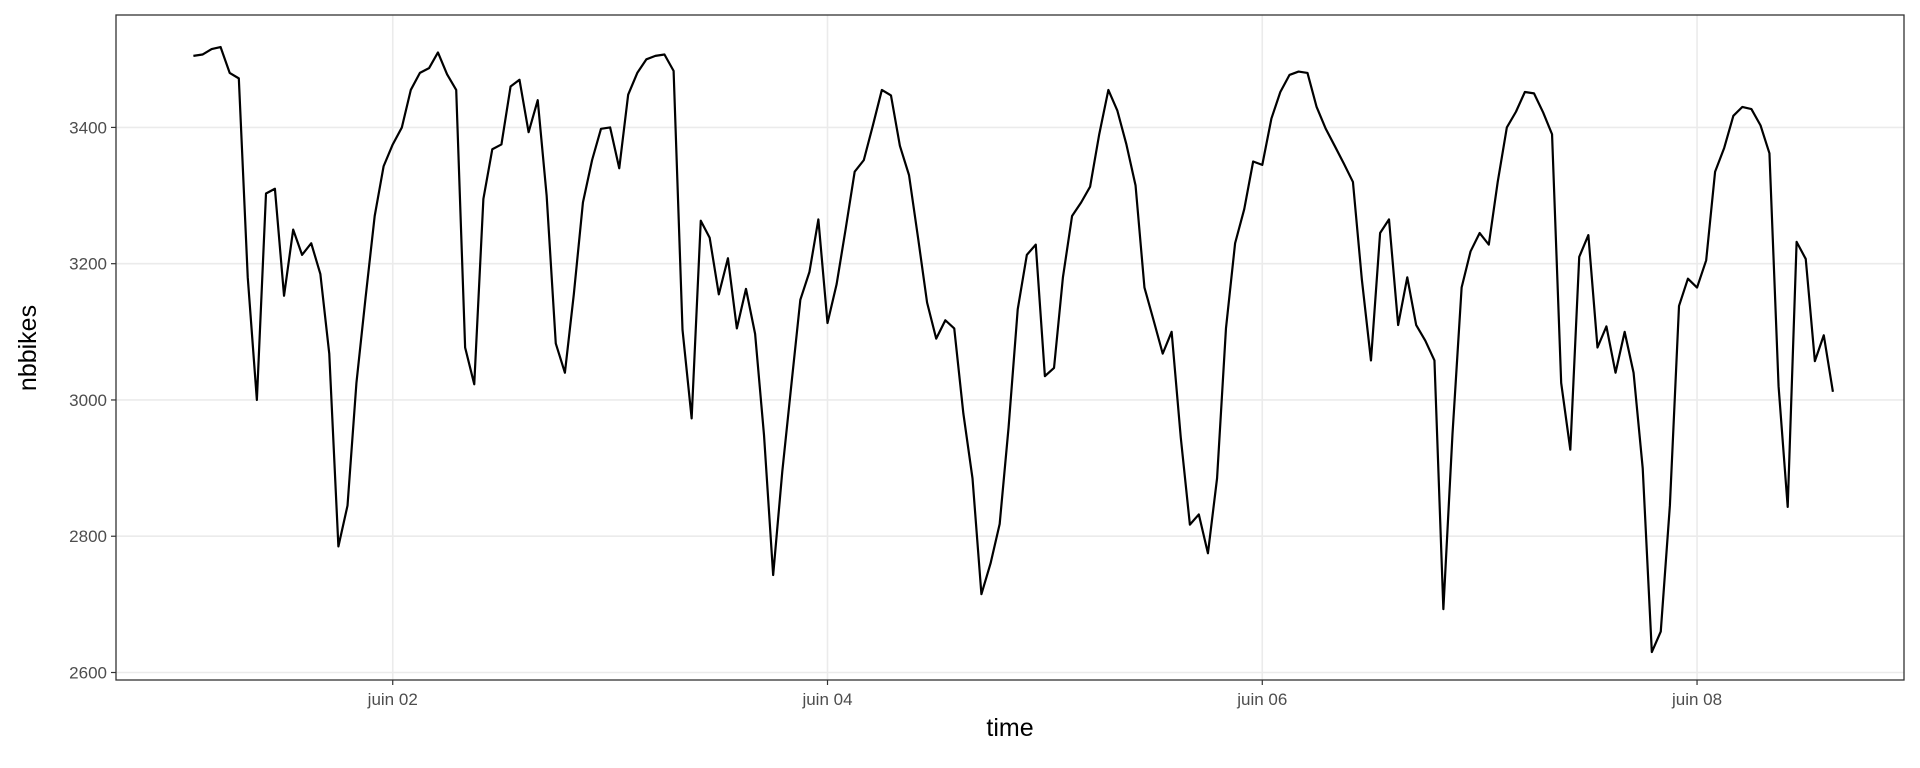 The image size is (1920, 768). Describe the element at coordinates (28, 348) in the screenshot. I see `y-axis-title: nbbikes` at that location.